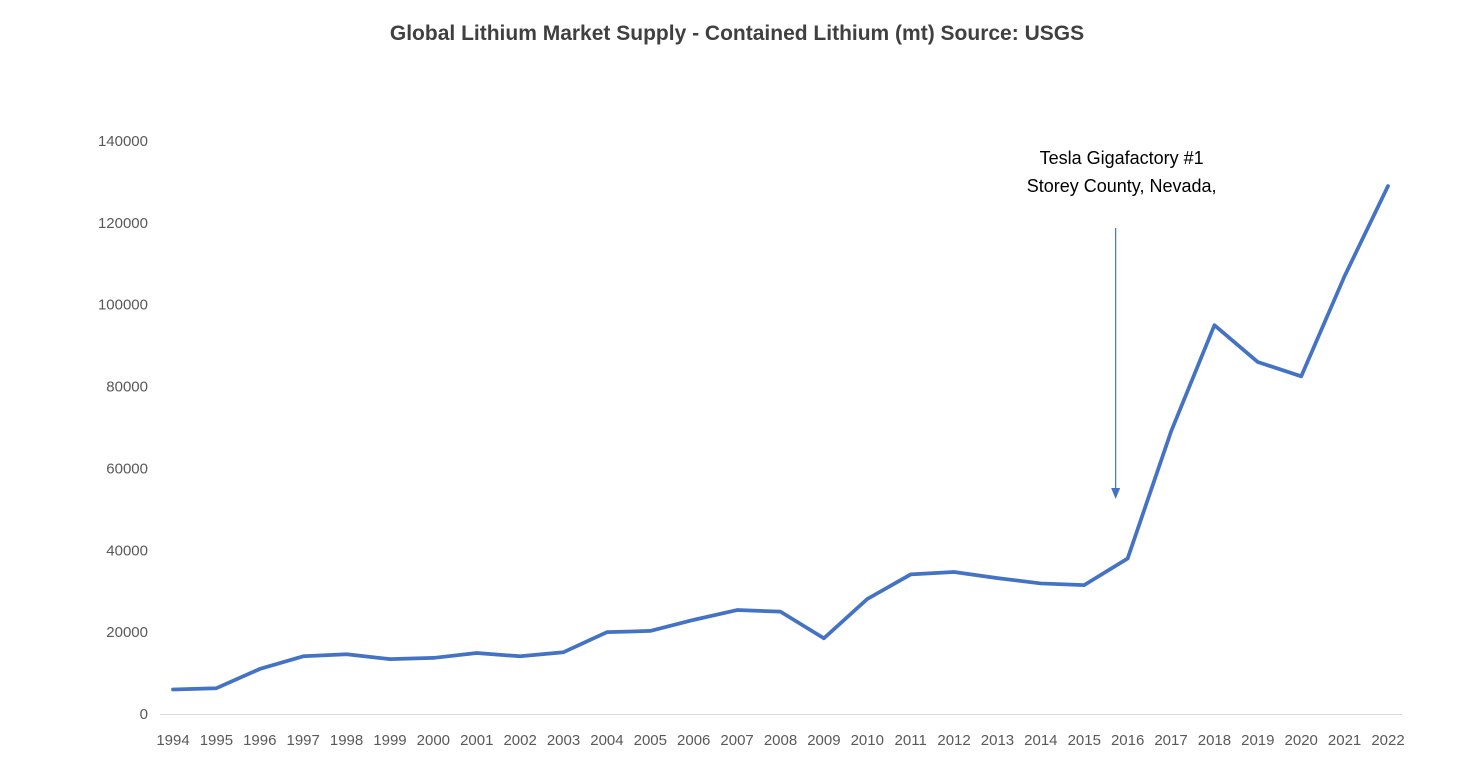  Describe the element at coordinates (123, 305) in the screenshot. I see `y-tick-label: 100000` at that location.